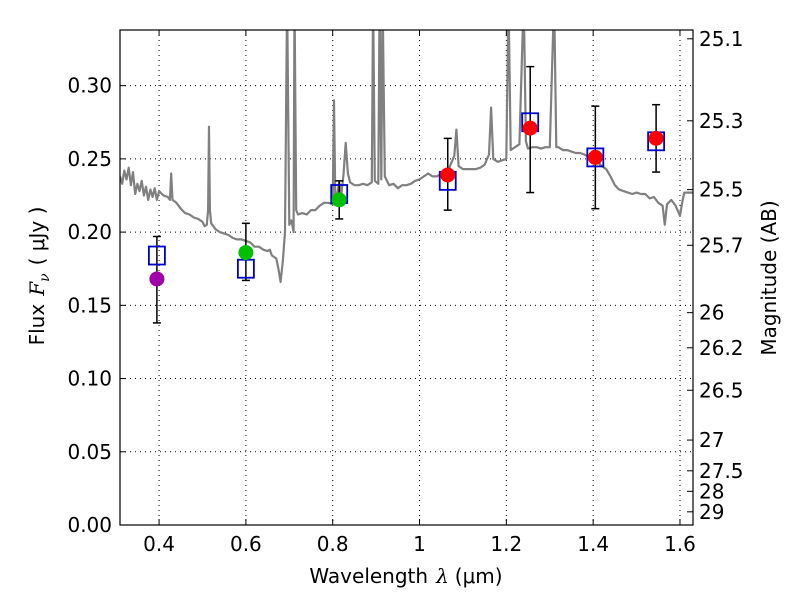 The height and width of the screenshot is (600, 800). What do you see at coordinates (680, 544) in the screenshot?
I see `x-tick-label: 1.6` at bounding box center [680, 544].